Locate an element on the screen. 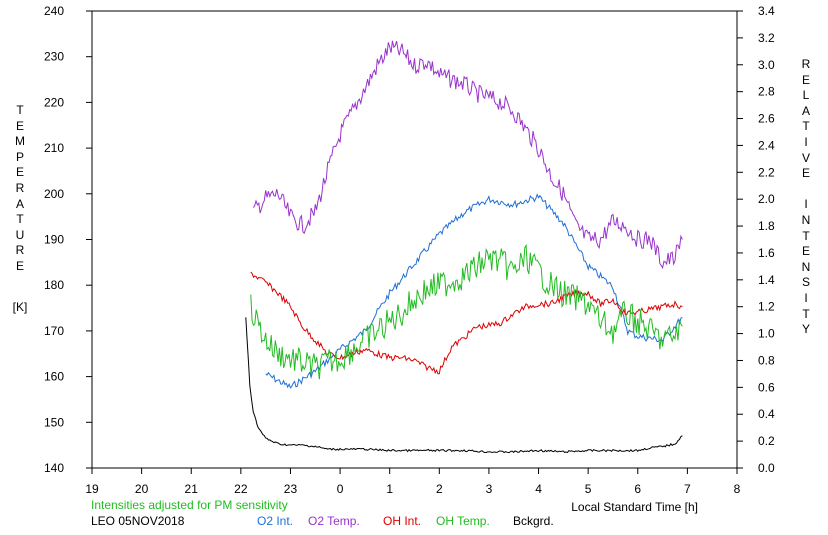  series-line-oh-int is located at coordinates (466, 323).